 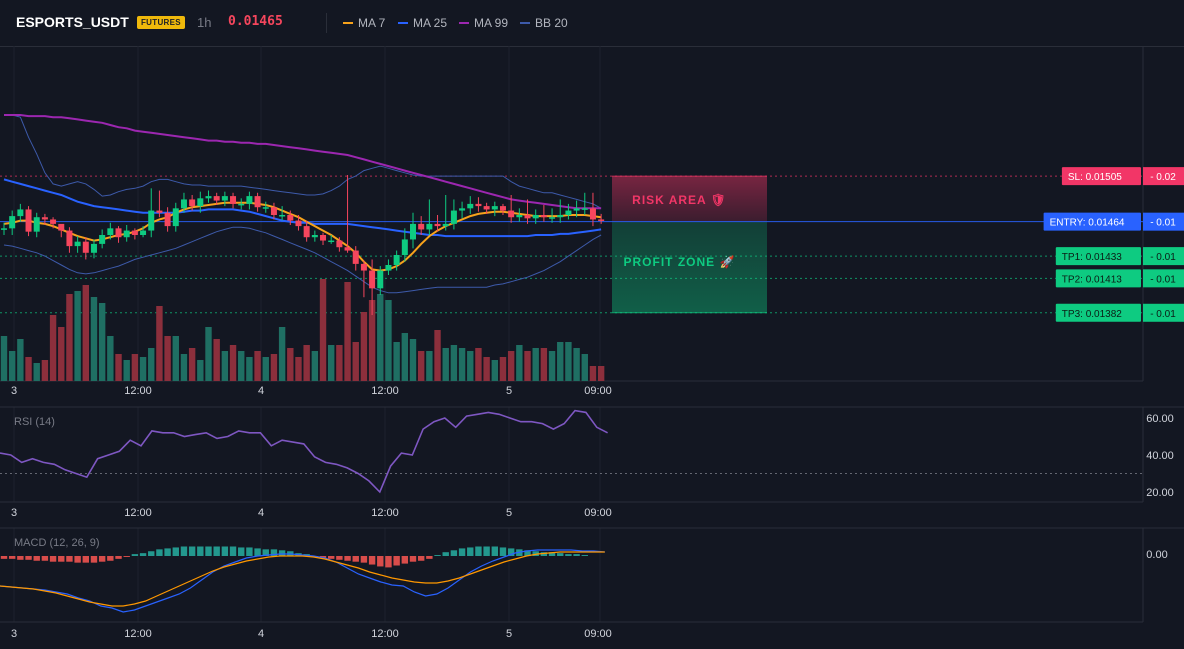 I want to click on x-axis-tick-label: 3, so click(x=14, y=391).